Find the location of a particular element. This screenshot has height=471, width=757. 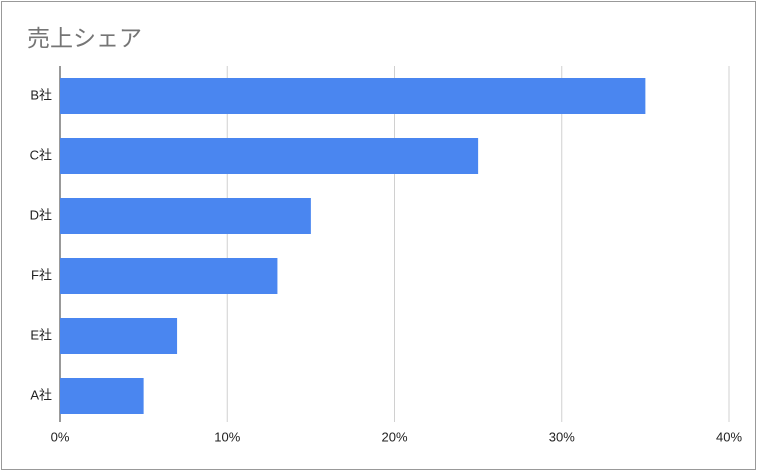

y-tick-label: C社 is located at coordinates (41, 154).